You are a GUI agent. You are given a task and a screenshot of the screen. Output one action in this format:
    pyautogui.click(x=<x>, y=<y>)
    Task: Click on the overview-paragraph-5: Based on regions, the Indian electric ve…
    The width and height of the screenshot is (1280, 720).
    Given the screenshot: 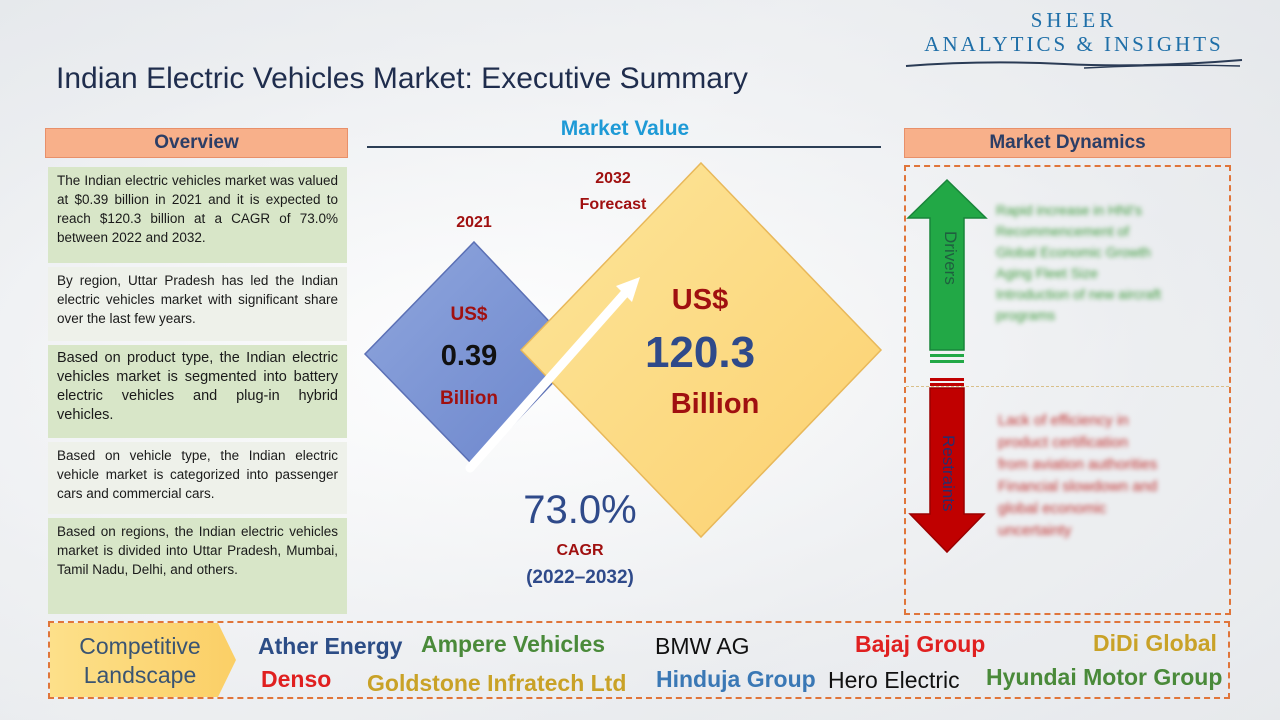 What is the action you would take?
    pyautogui.click(x=197, y=566)
    